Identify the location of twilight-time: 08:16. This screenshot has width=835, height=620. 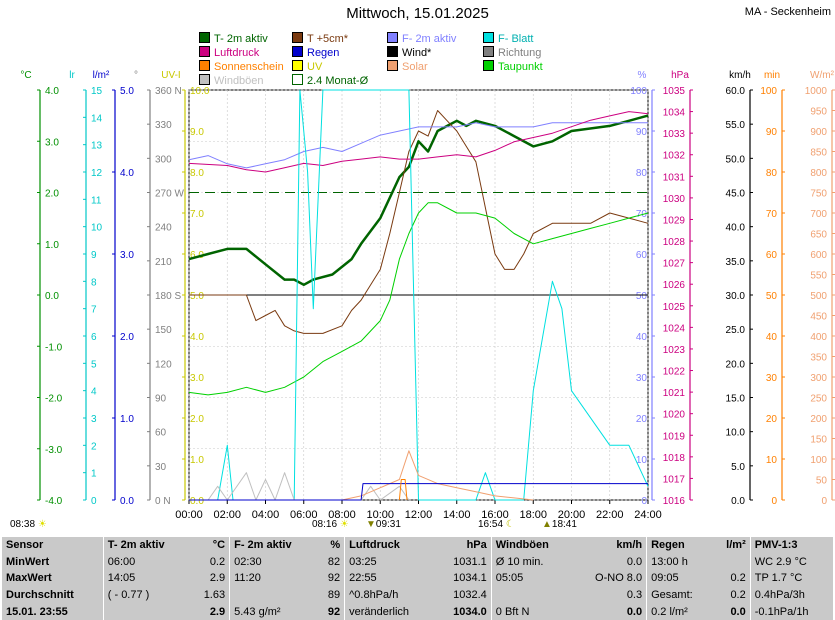
(325, 524).